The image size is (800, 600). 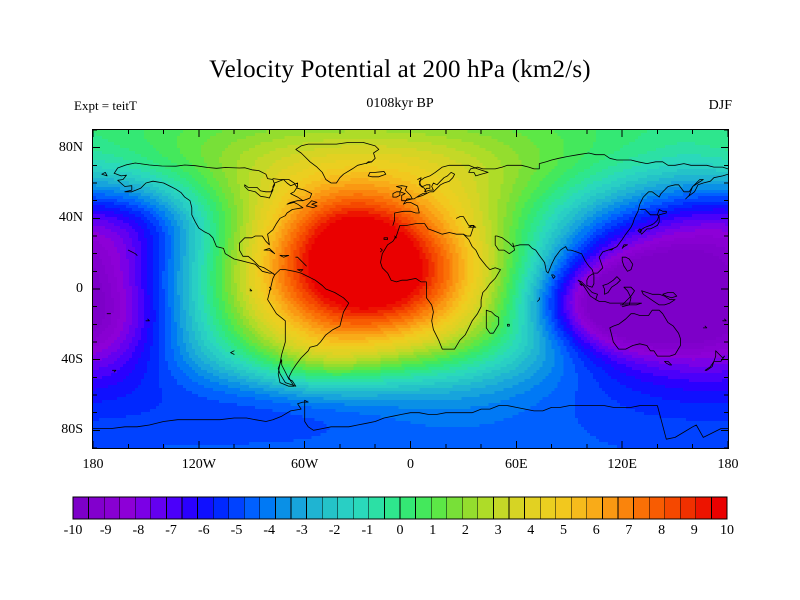 What do you see at coordinates (203, 530) in the screenshot?
I see `colorbar-tick-label: -6` at bounding box center [203, 530].